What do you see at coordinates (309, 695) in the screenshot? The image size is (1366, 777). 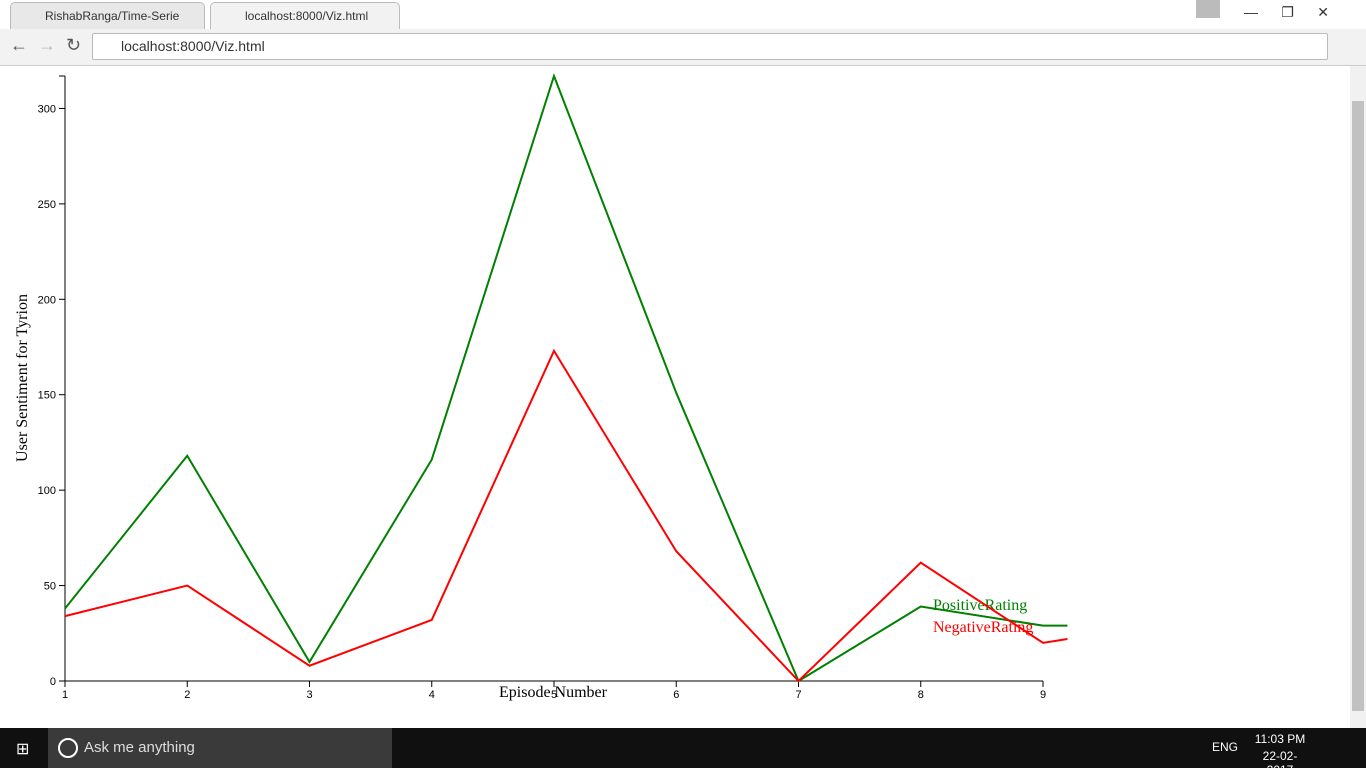 I see `x-tick-label: 3` at bounding box center [309, 695].